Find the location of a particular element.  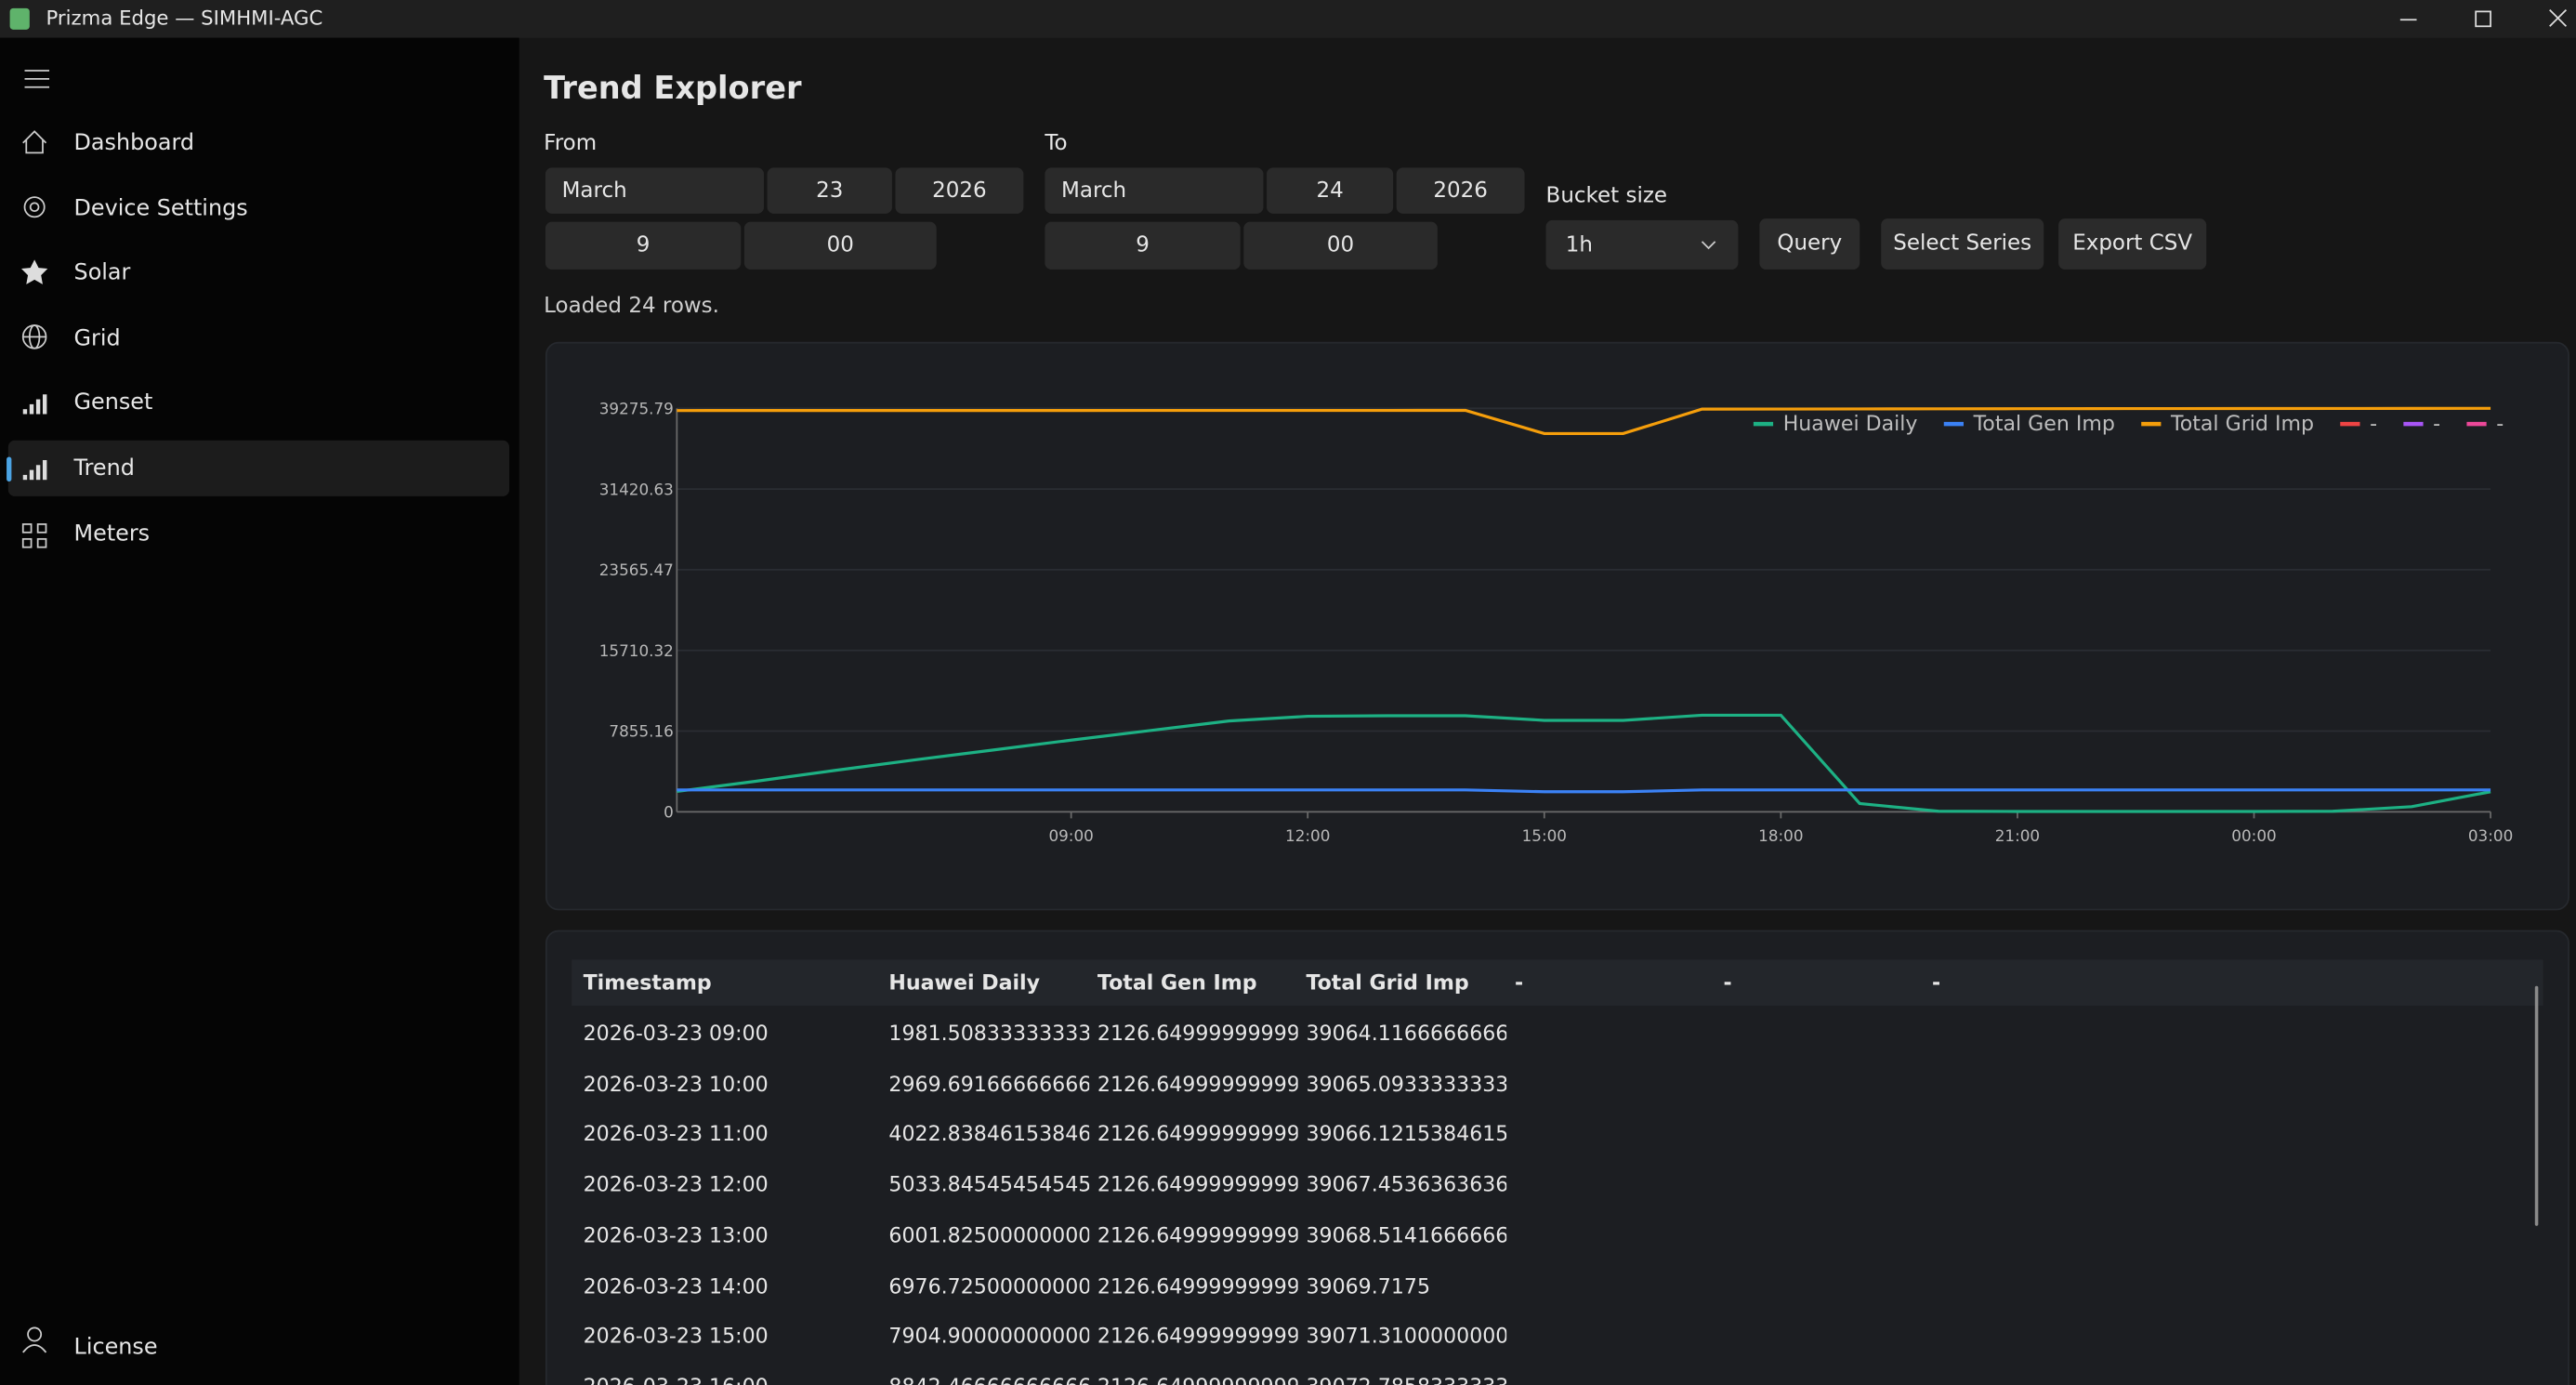

y-tick-label: 31420.63 is located at coordinates (636, 489).